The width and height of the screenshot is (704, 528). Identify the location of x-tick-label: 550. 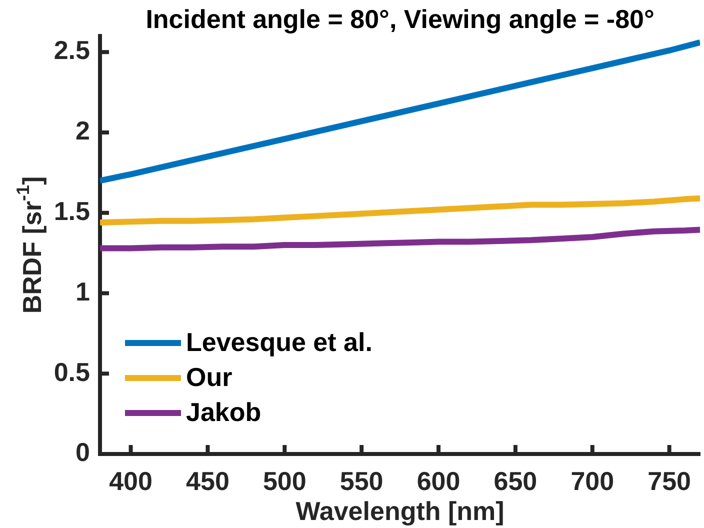
(362, 481).